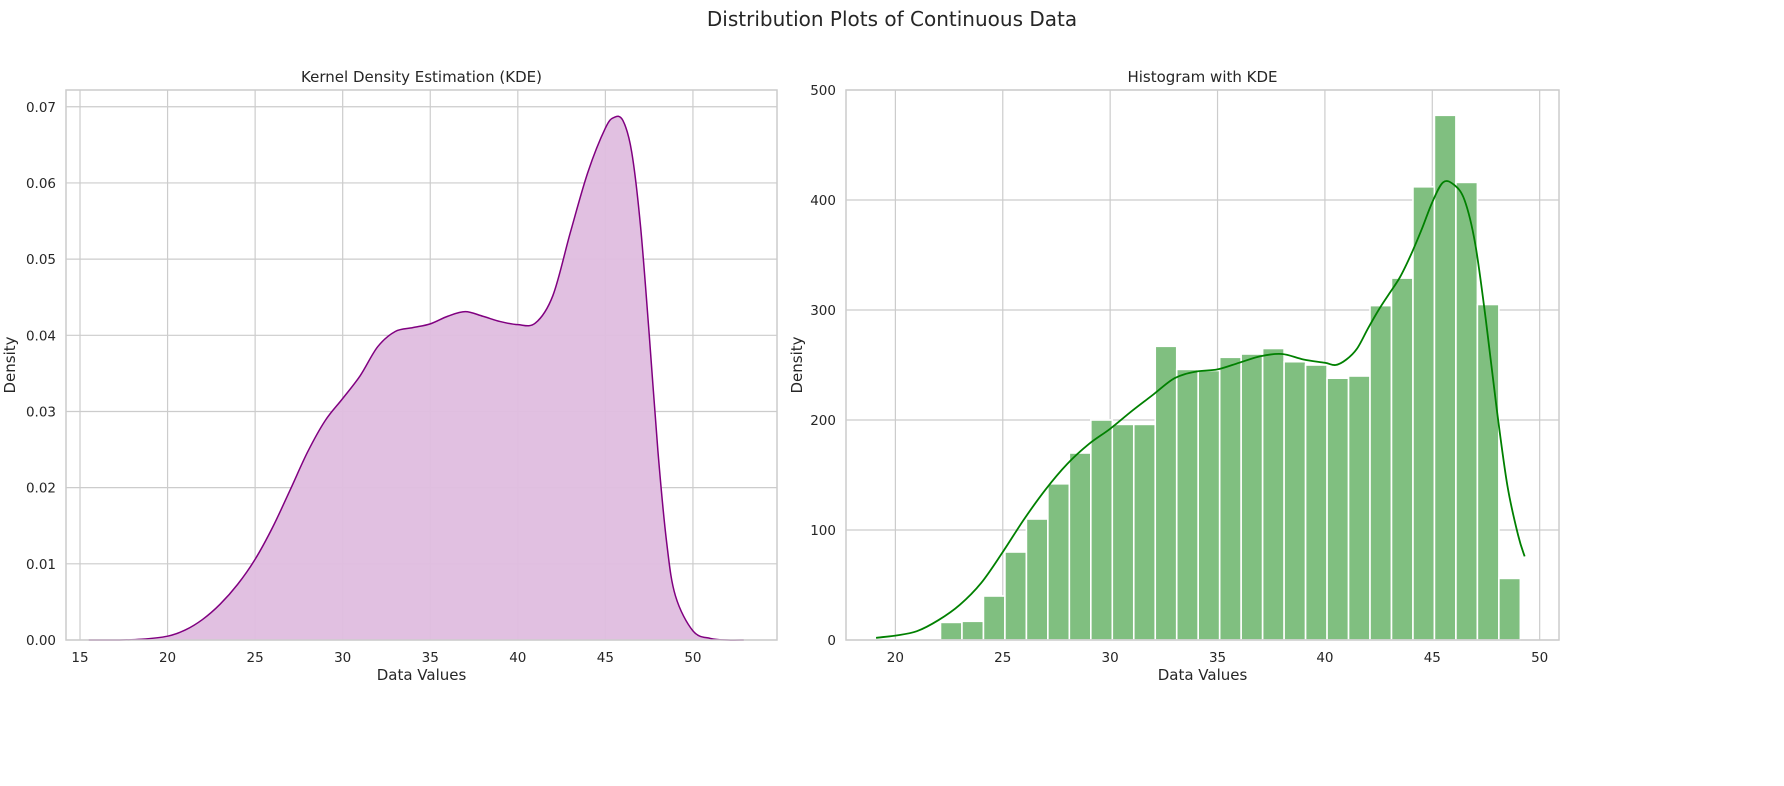 This screenshot has height=786, width=1784. What do you see at coordinates (41, 374) in the screenshot?
I see `kde-y-ticks: 0.00 0.01 0.02 0.03 0.04 0.05 0.06 0.07` at bounding box center [41, 374].